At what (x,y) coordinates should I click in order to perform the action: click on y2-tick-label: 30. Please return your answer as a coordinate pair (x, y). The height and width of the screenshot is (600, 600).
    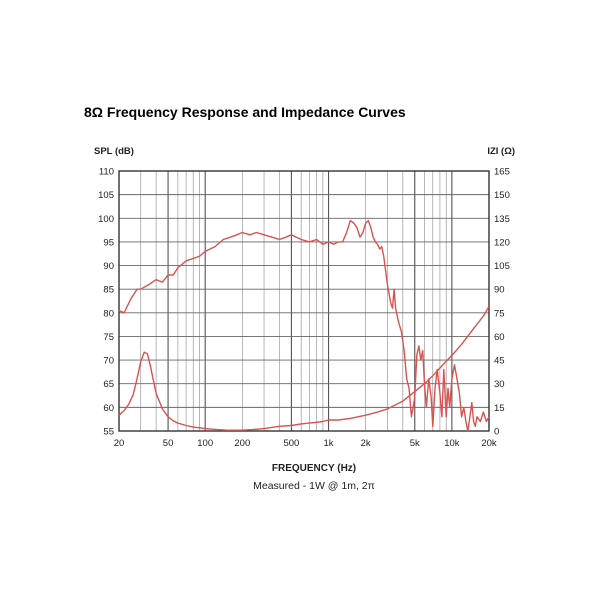
    Looking at the image, I should click on (499, 384).